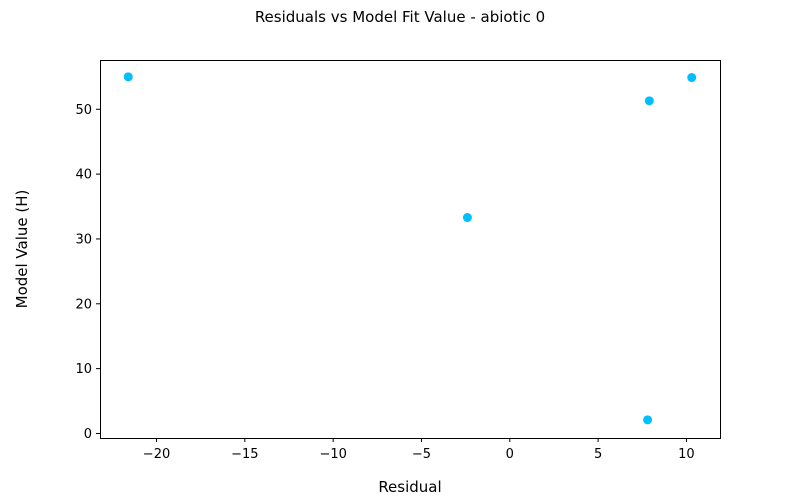 Image resolution: width=800 pixels, height=500 pixels. What do you see at coordinates (83, 239) in the screenshot?
I see `y-tick-label: 30` at bounding box center [83, 239].